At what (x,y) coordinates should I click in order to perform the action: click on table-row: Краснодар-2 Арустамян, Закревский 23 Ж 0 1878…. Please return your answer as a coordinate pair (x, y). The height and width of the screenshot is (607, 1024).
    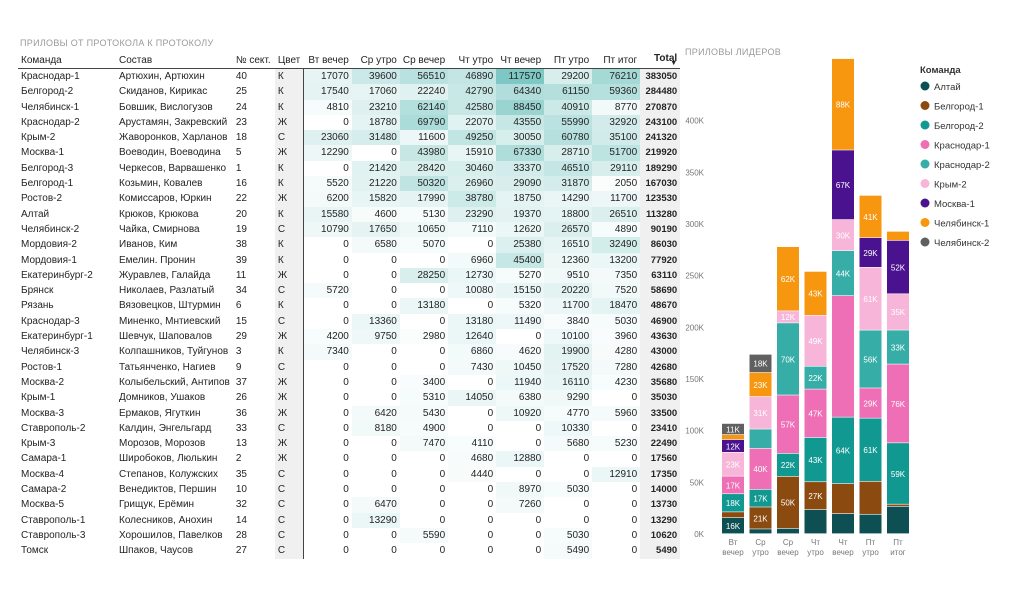
    Looking at the image, I should click on (349, 122).